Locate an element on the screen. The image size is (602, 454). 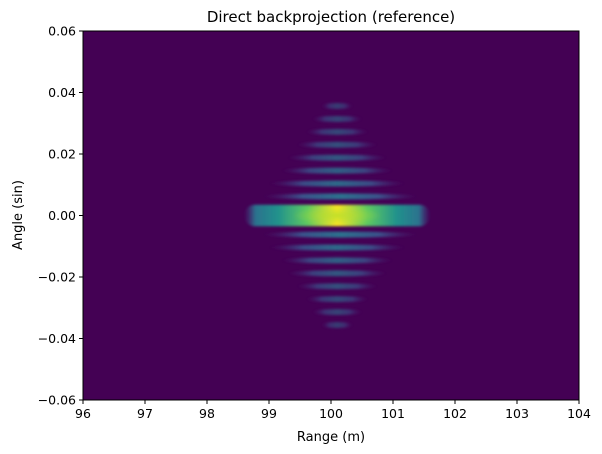
x-tick-label: 97 is located at coordinates (145, 413).